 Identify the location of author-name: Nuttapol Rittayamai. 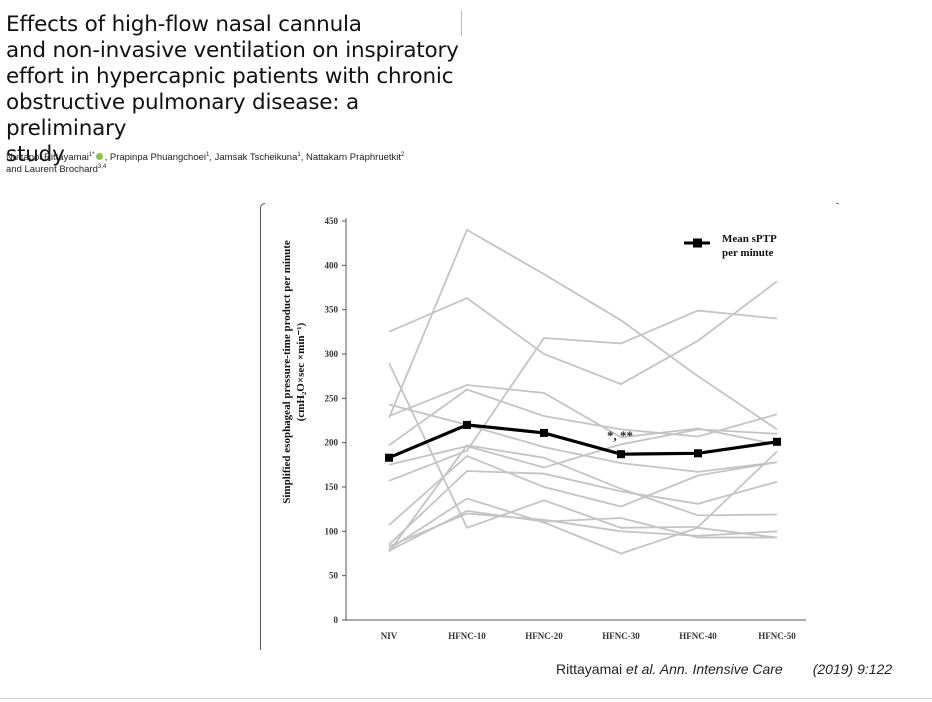
(47, 157).